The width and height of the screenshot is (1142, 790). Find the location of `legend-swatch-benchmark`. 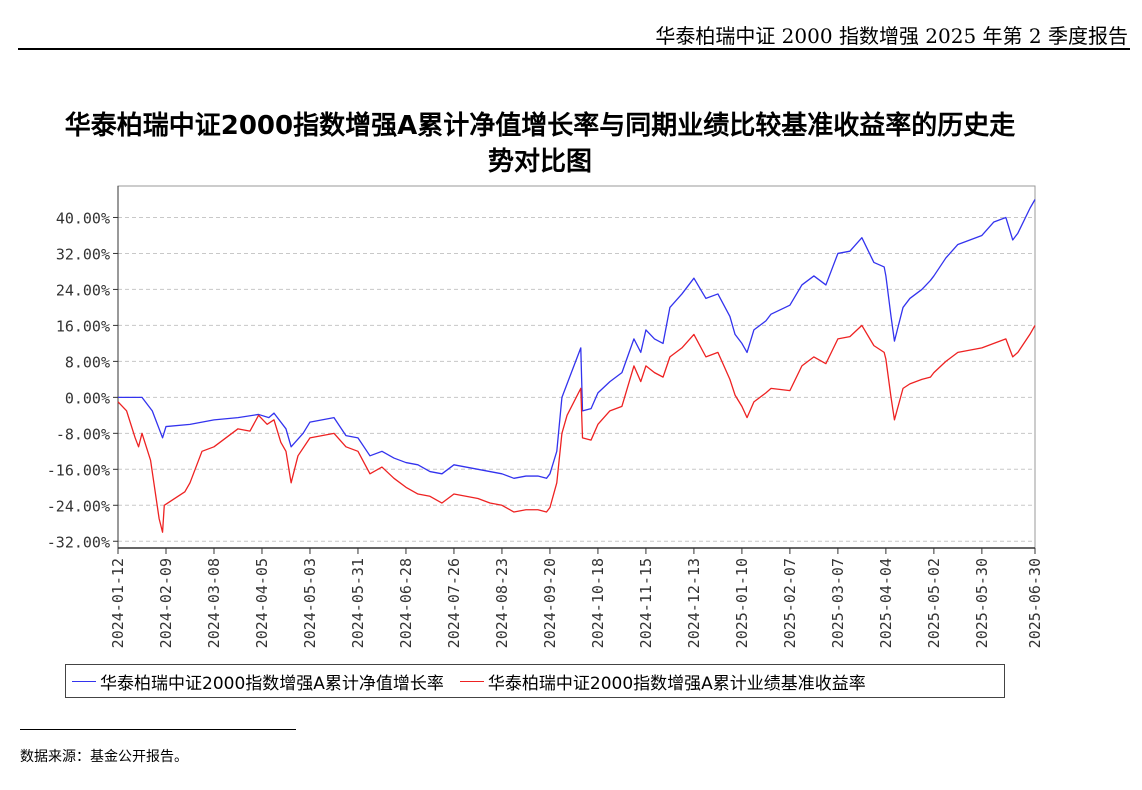

legend-swatch-benchmark is located at coordinates (471, 681).